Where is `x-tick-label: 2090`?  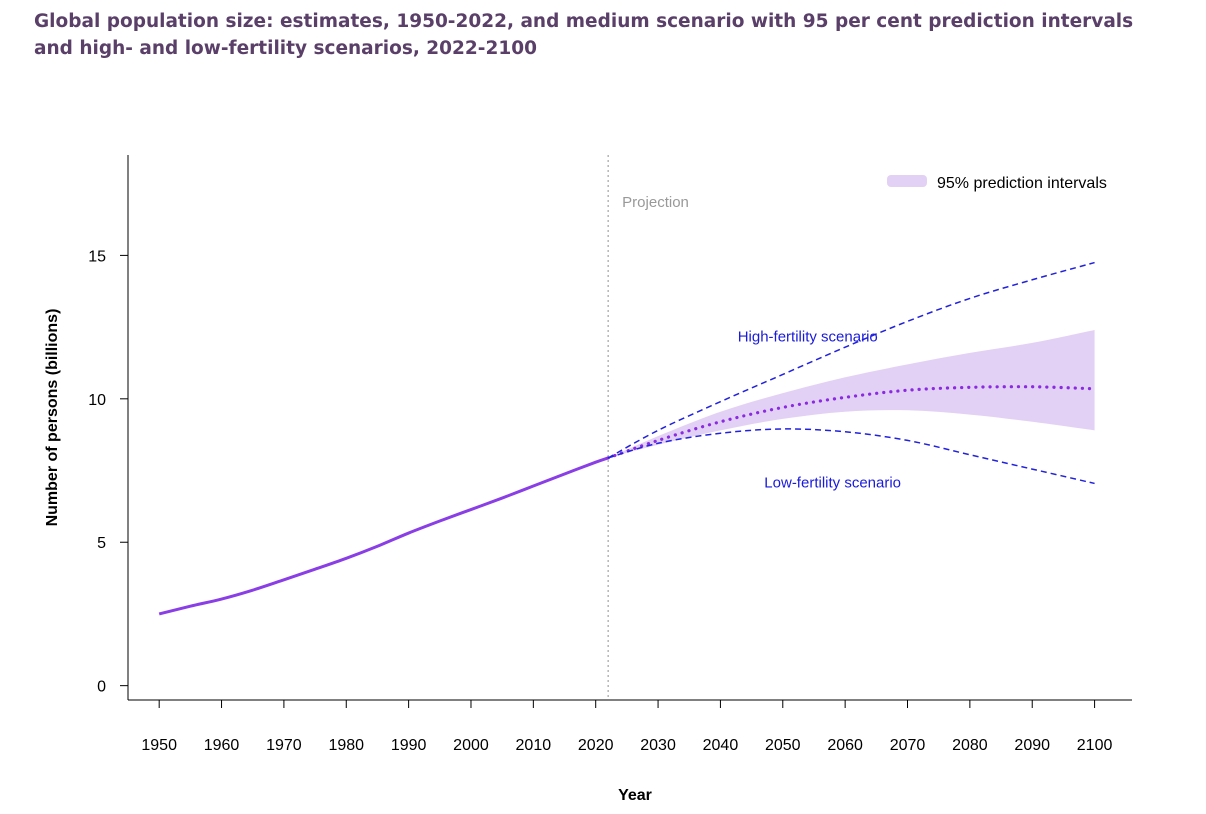
x-tick-label: 2090 is located at coordinates (1032, 745).